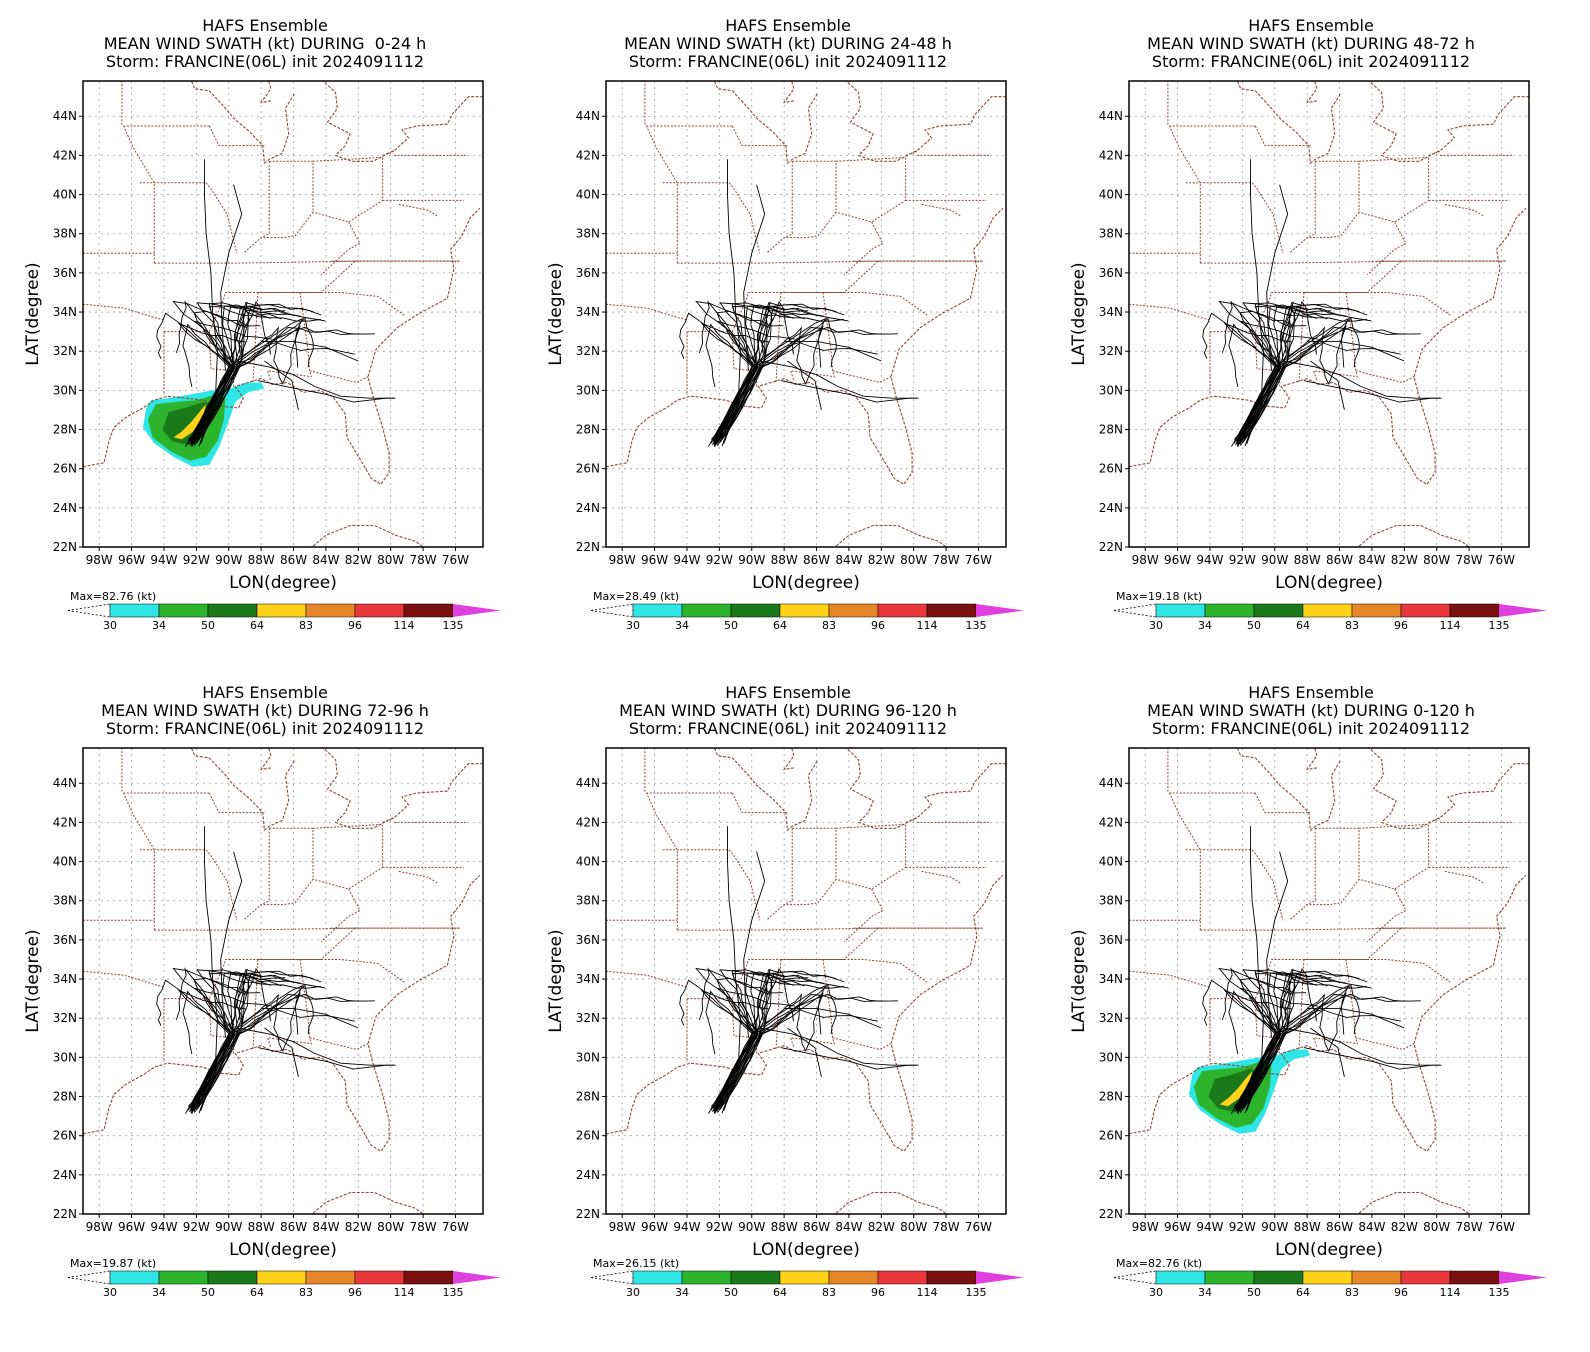  Describe the element at coordinates (65, 351) in the screenshot. I see `lat-tick-label: 32N` at that location.